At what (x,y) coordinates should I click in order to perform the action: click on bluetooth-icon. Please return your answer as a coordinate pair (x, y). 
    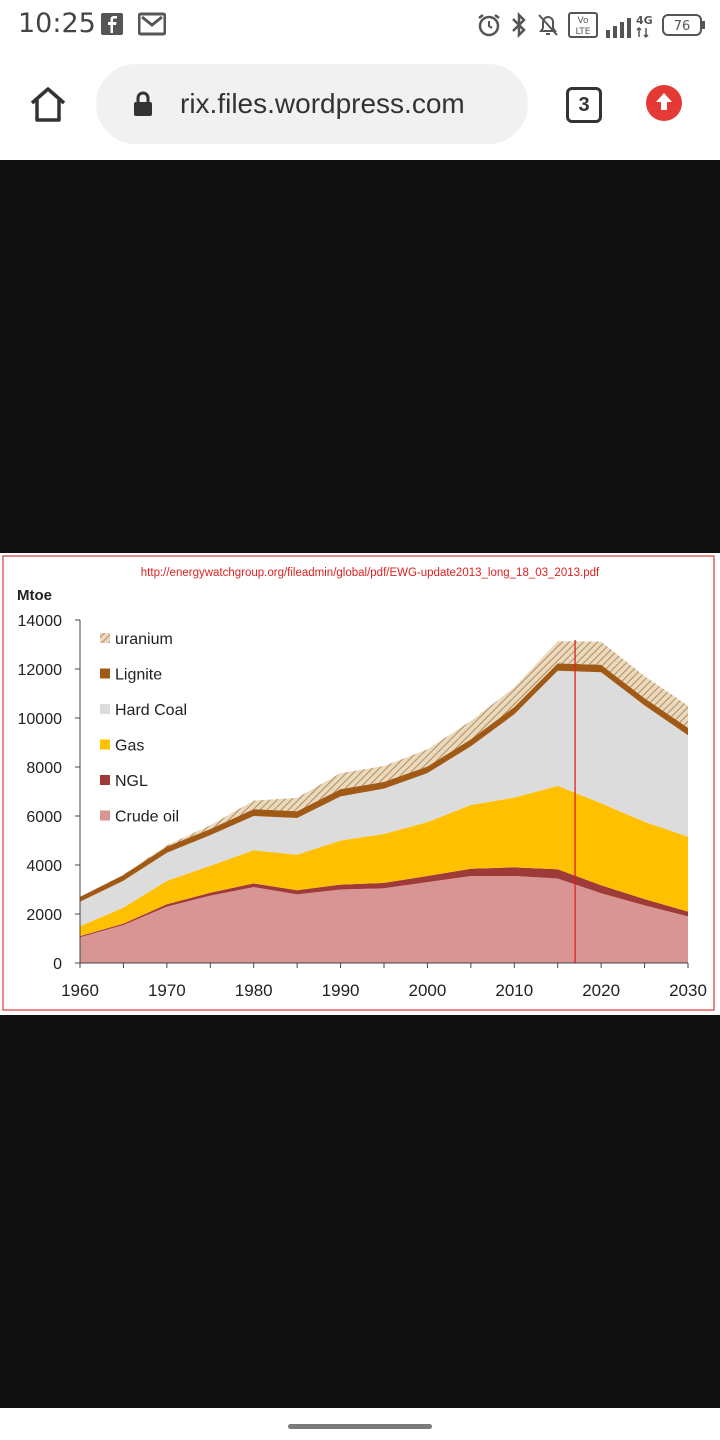
    Looking at the image, I should click on (519, 25).